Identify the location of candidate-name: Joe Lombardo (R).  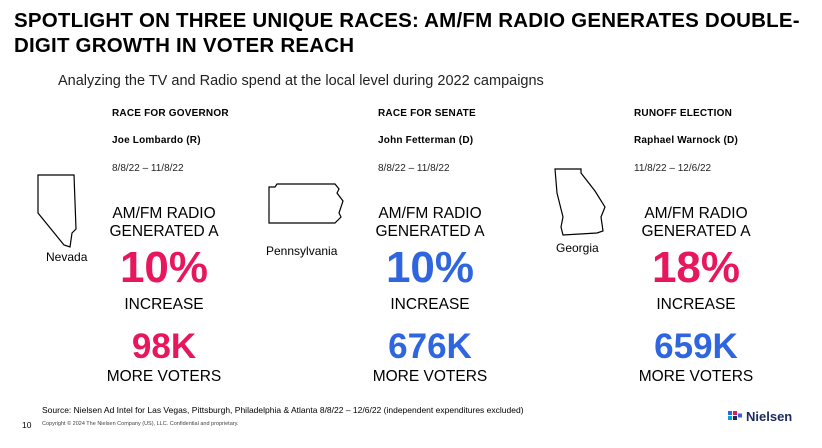
(156, 140).